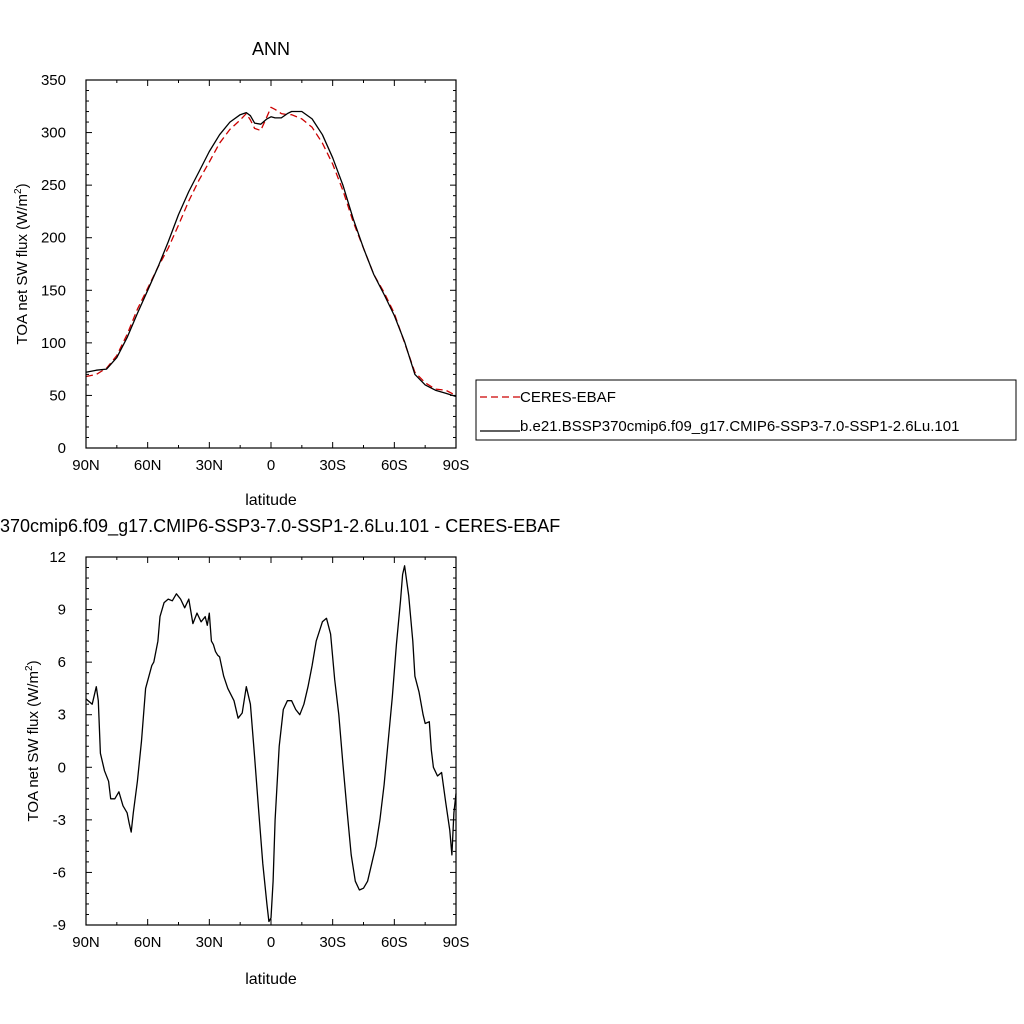 This screenshot has height=1024, width=1024. Describe the element at coordinates (57, 557) in the screenshot. I see `y-tick-label: 12` at that location.